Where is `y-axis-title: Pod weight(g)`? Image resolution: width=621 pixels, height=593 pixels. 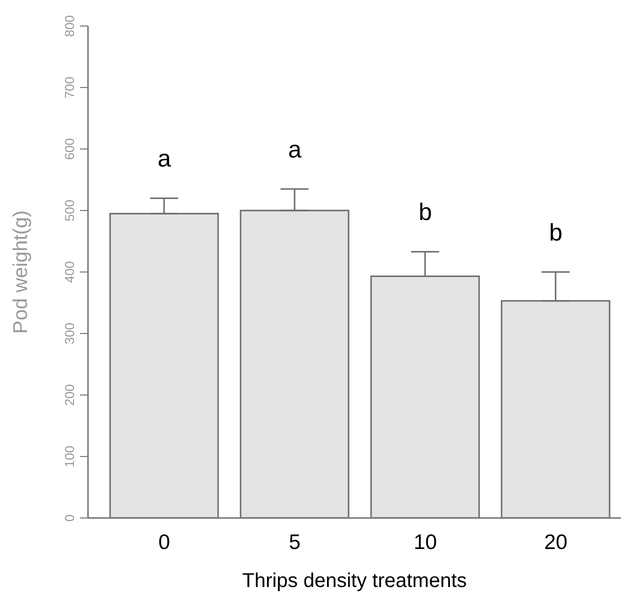 y-axis-title: Pod weight(g) is located at coordinates (21, 272).